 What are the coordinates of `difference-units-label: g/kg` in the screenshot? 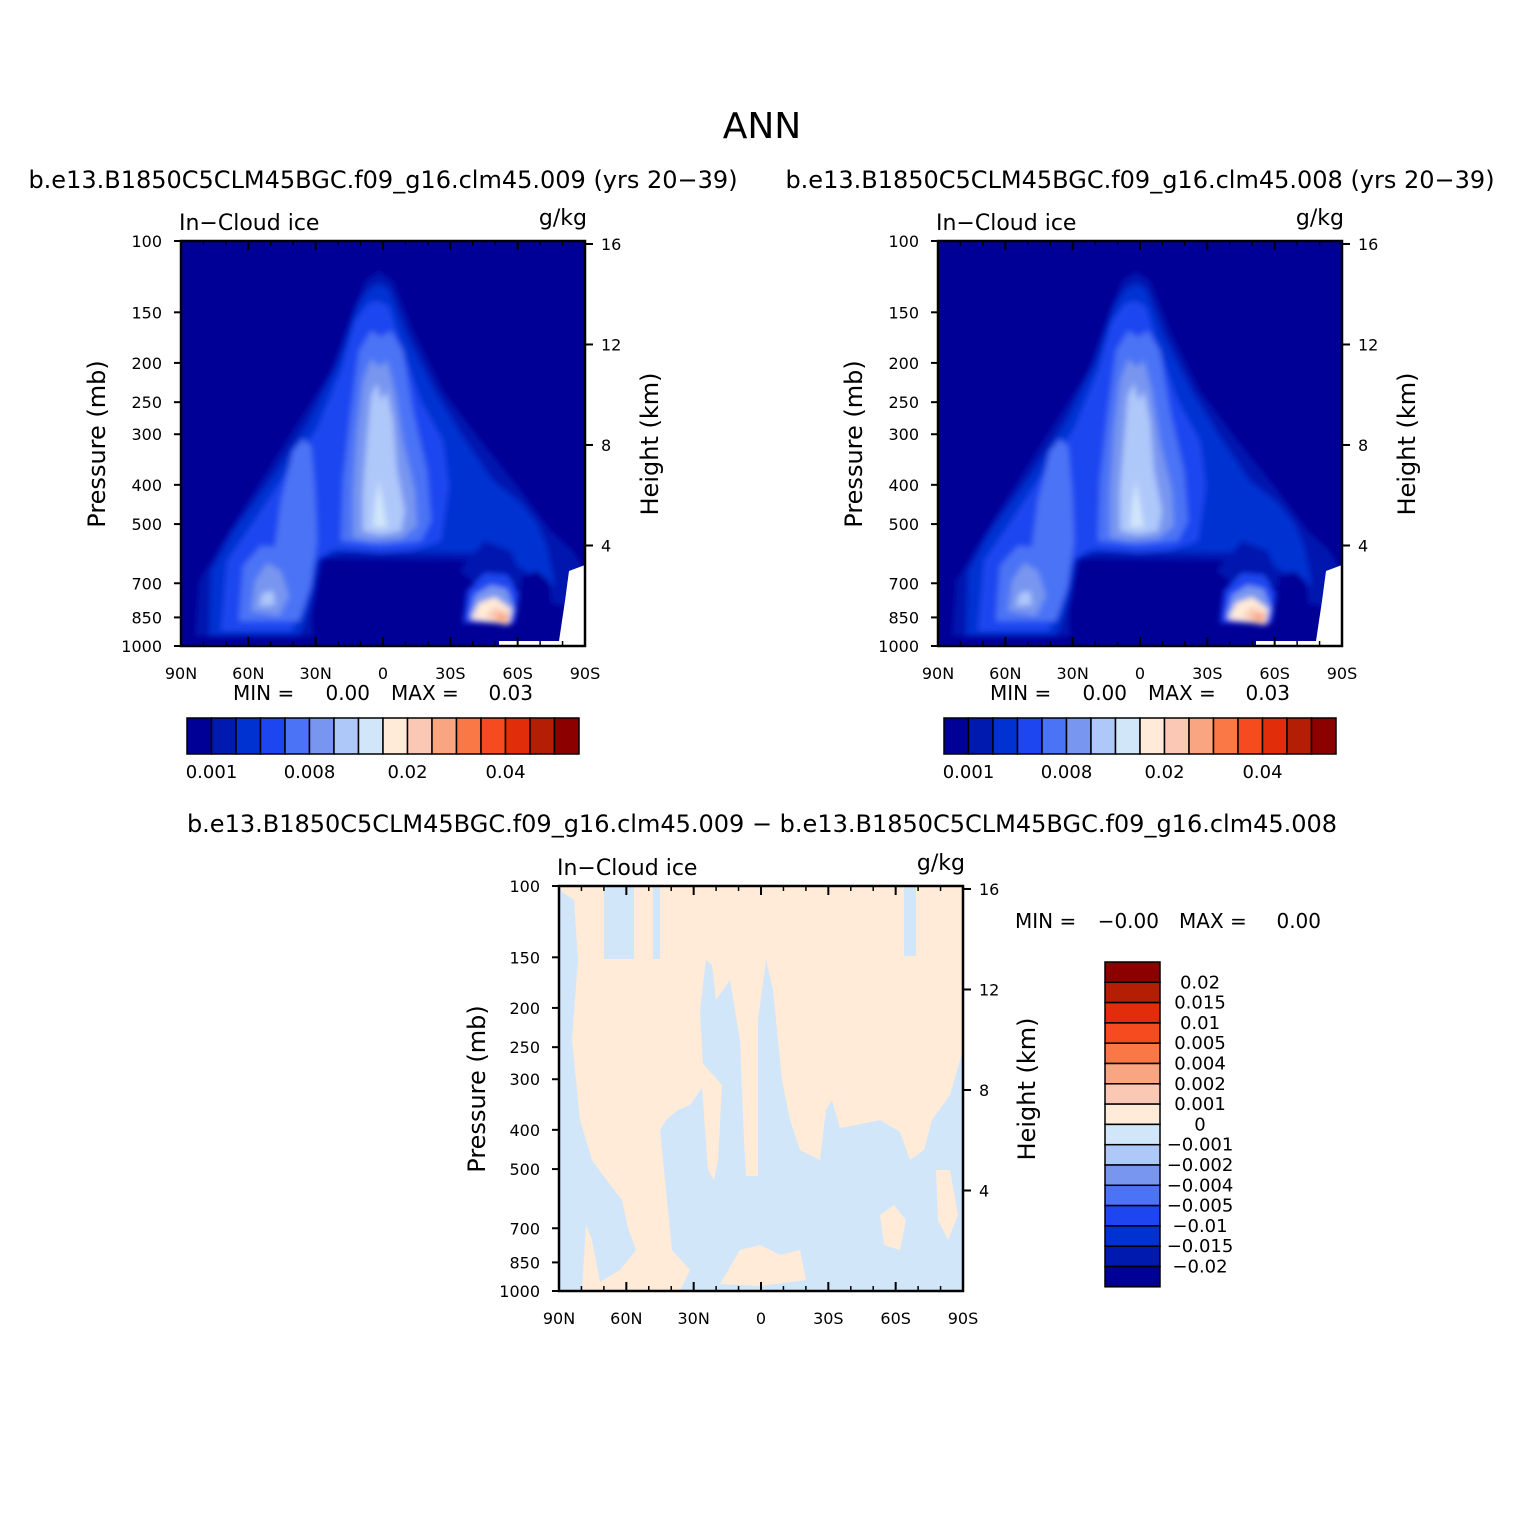 It's located at (941, 863).